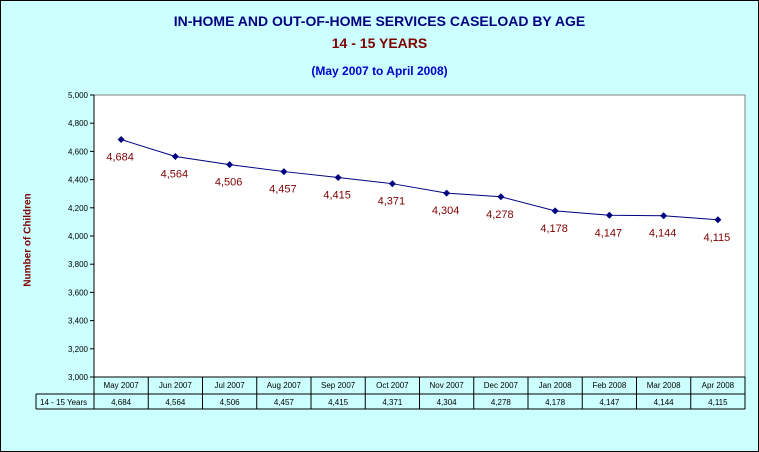  What do you see at coordinates (392, 385) in the screenshot?
I see `x-tick-label: Oct 2007` at bounding box center [392, 385].